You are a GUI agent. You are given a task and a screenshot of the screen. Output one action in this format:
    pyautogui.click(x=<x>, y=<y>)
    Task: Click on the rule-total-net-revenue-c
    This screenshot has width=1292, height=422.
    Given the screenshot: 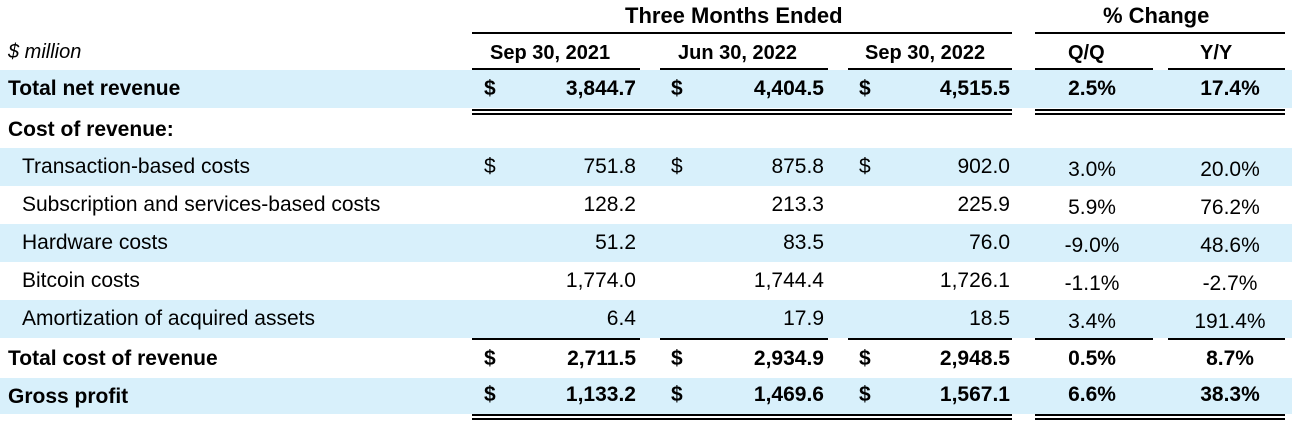 What is the action you would take?
    pyautogui.click(x=1160, y=110)
    